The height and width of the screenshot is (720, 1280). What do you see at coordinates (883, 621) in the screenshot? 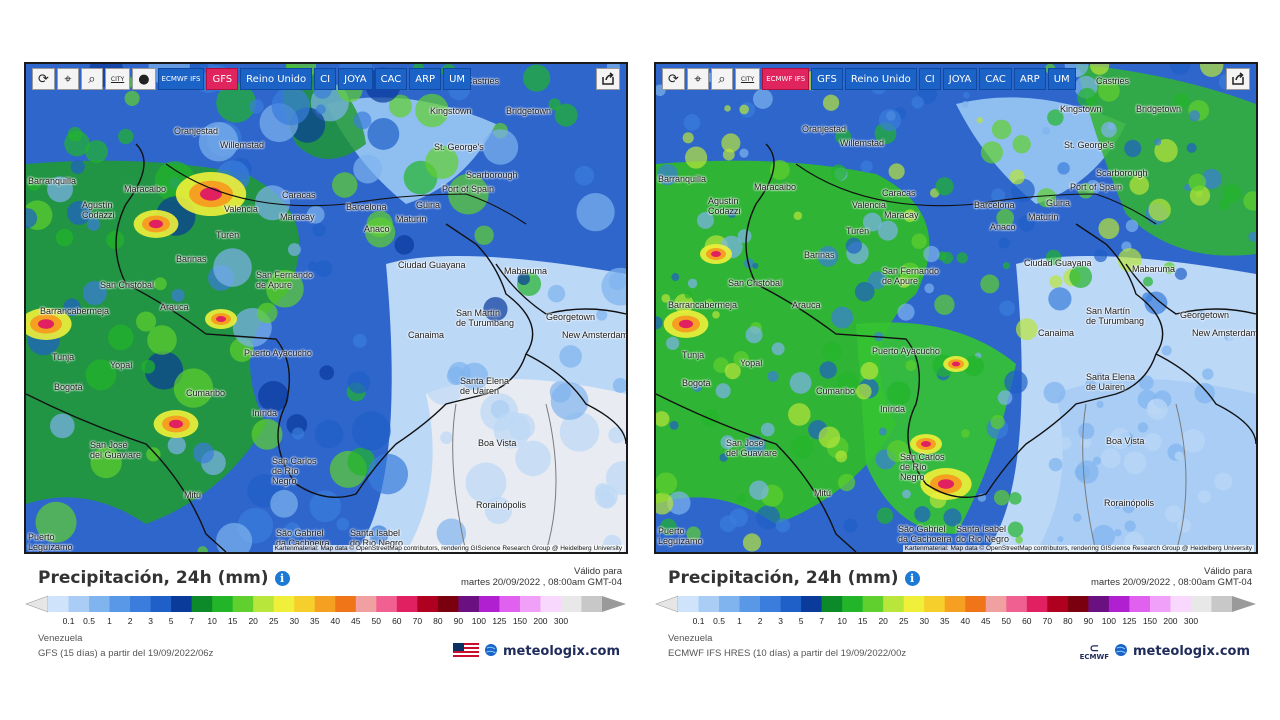
I see `scale-tick-label: 20` at bounding box center [883, 621].